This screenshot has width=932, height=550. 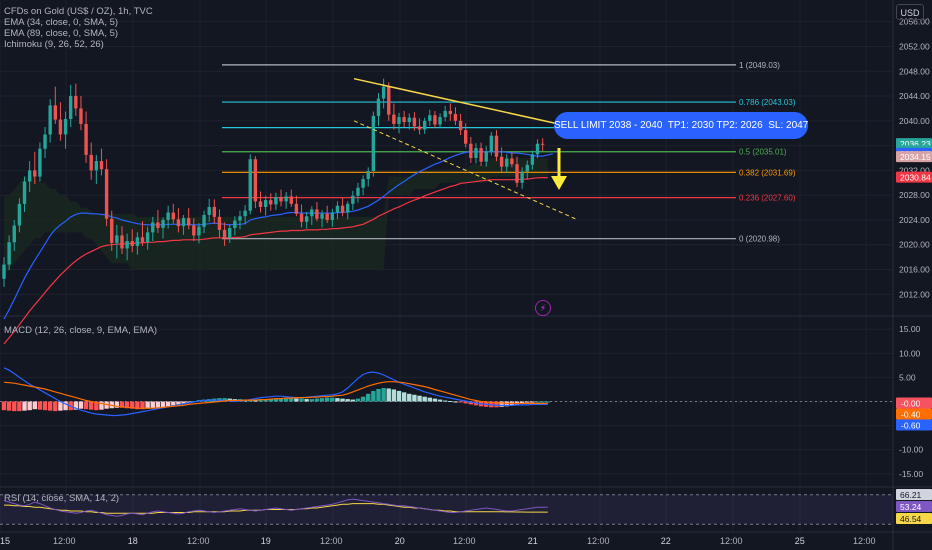 What do you see at coordinates (266, 541) in the screenshot?
I see `time-tick-label: 19` at bounding box center [266, 541].